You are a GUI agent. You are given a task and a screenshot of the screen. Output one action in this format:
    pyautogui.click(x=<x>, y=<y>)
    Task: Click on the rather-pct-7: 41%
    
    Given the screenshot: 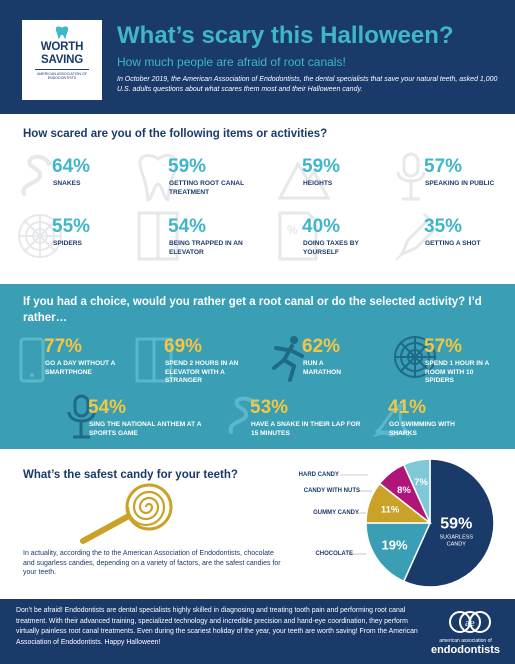 What is the action you would take?
    pyautogui.click(x=407, y=407)
    